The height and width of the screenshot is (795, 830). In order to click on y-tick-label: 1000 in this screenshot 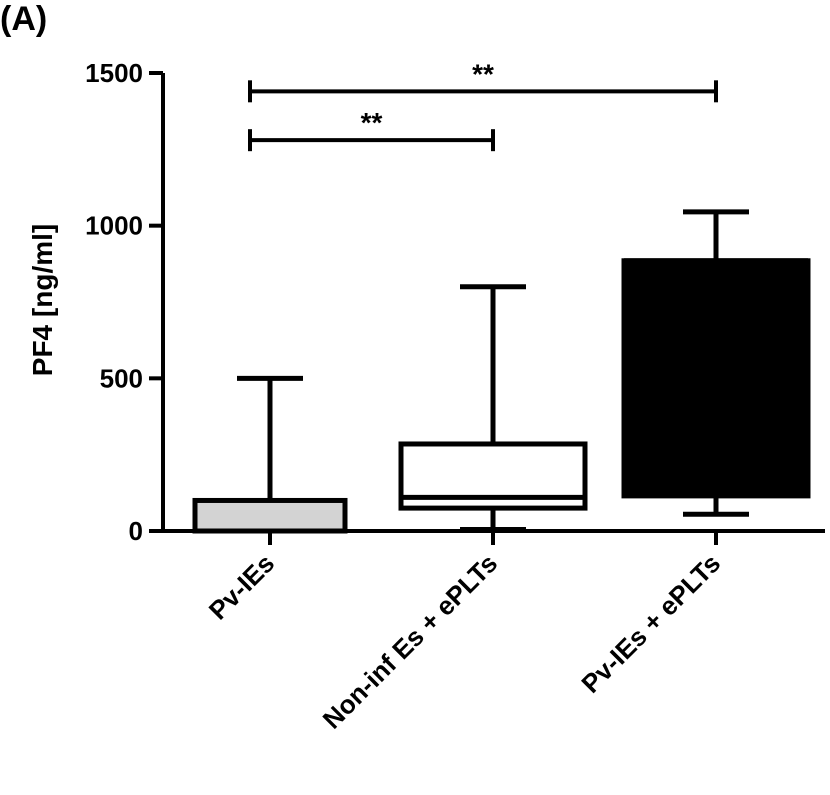, I will do `click(114, 226)`.